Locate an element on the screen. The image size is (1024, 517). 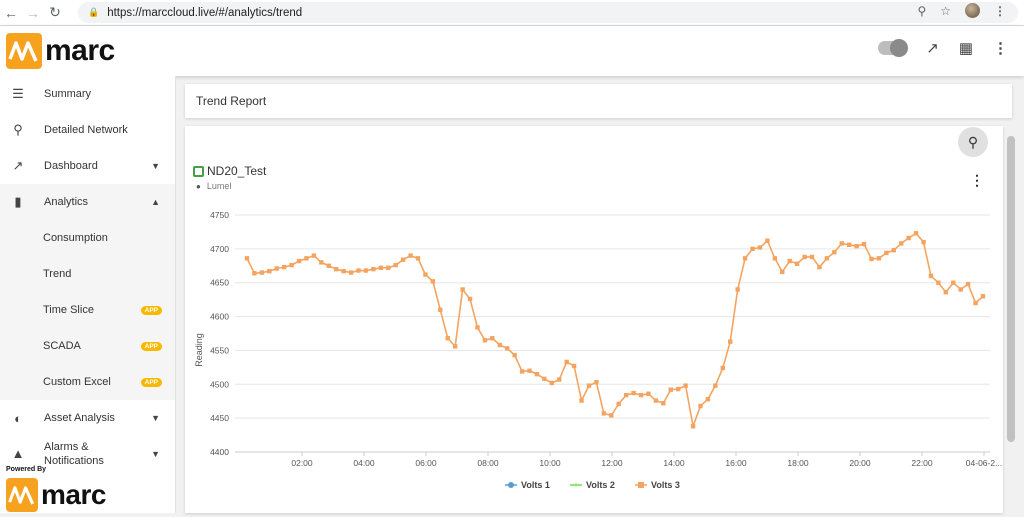
browser-menu-icon: ⋮ is located at coordinates (1000, 10).